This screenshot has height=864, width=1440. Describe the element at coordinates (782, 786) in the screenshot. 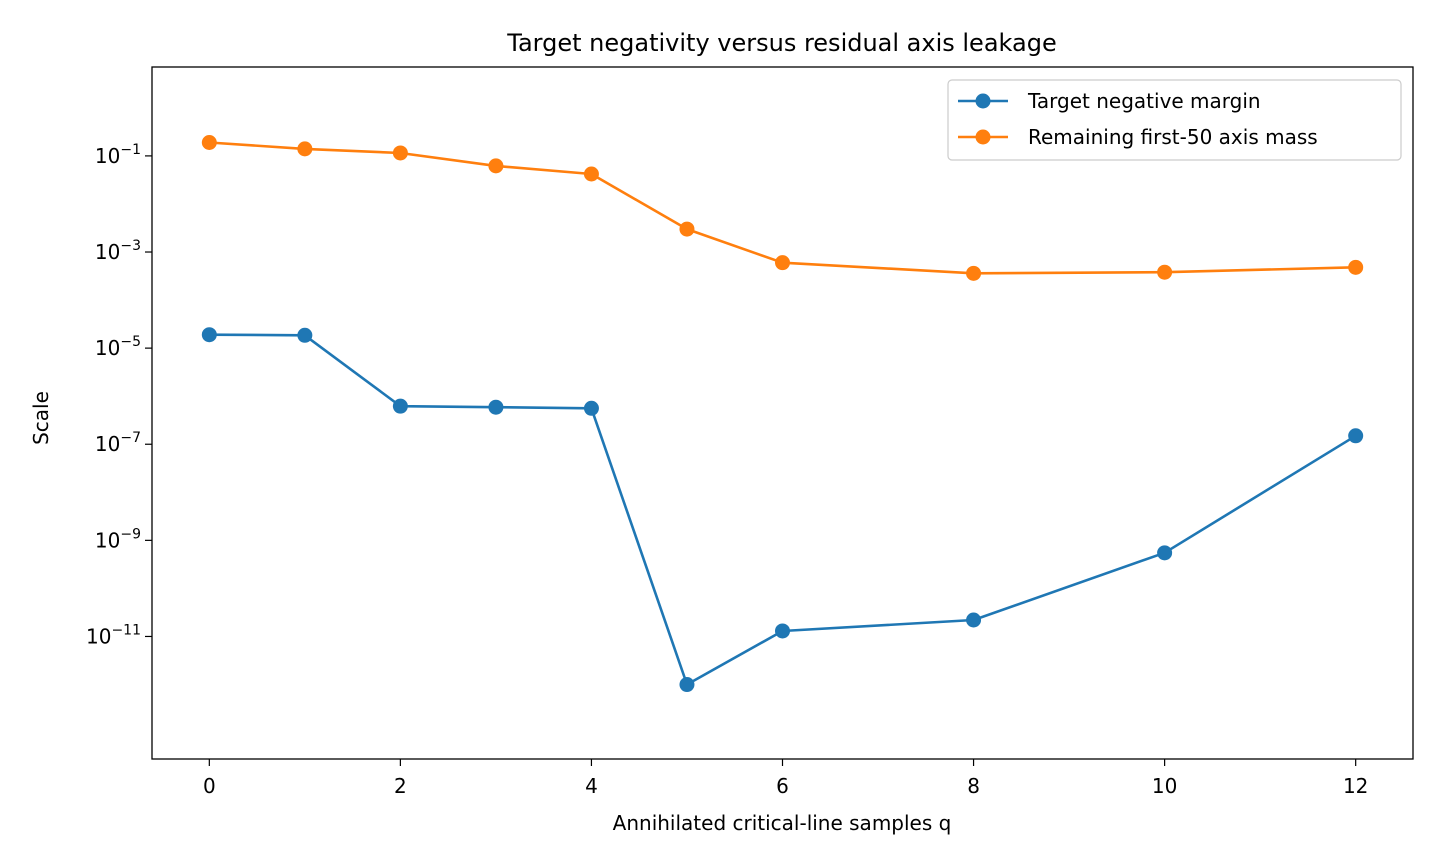

I see `x-tick-label: 6` at that location.